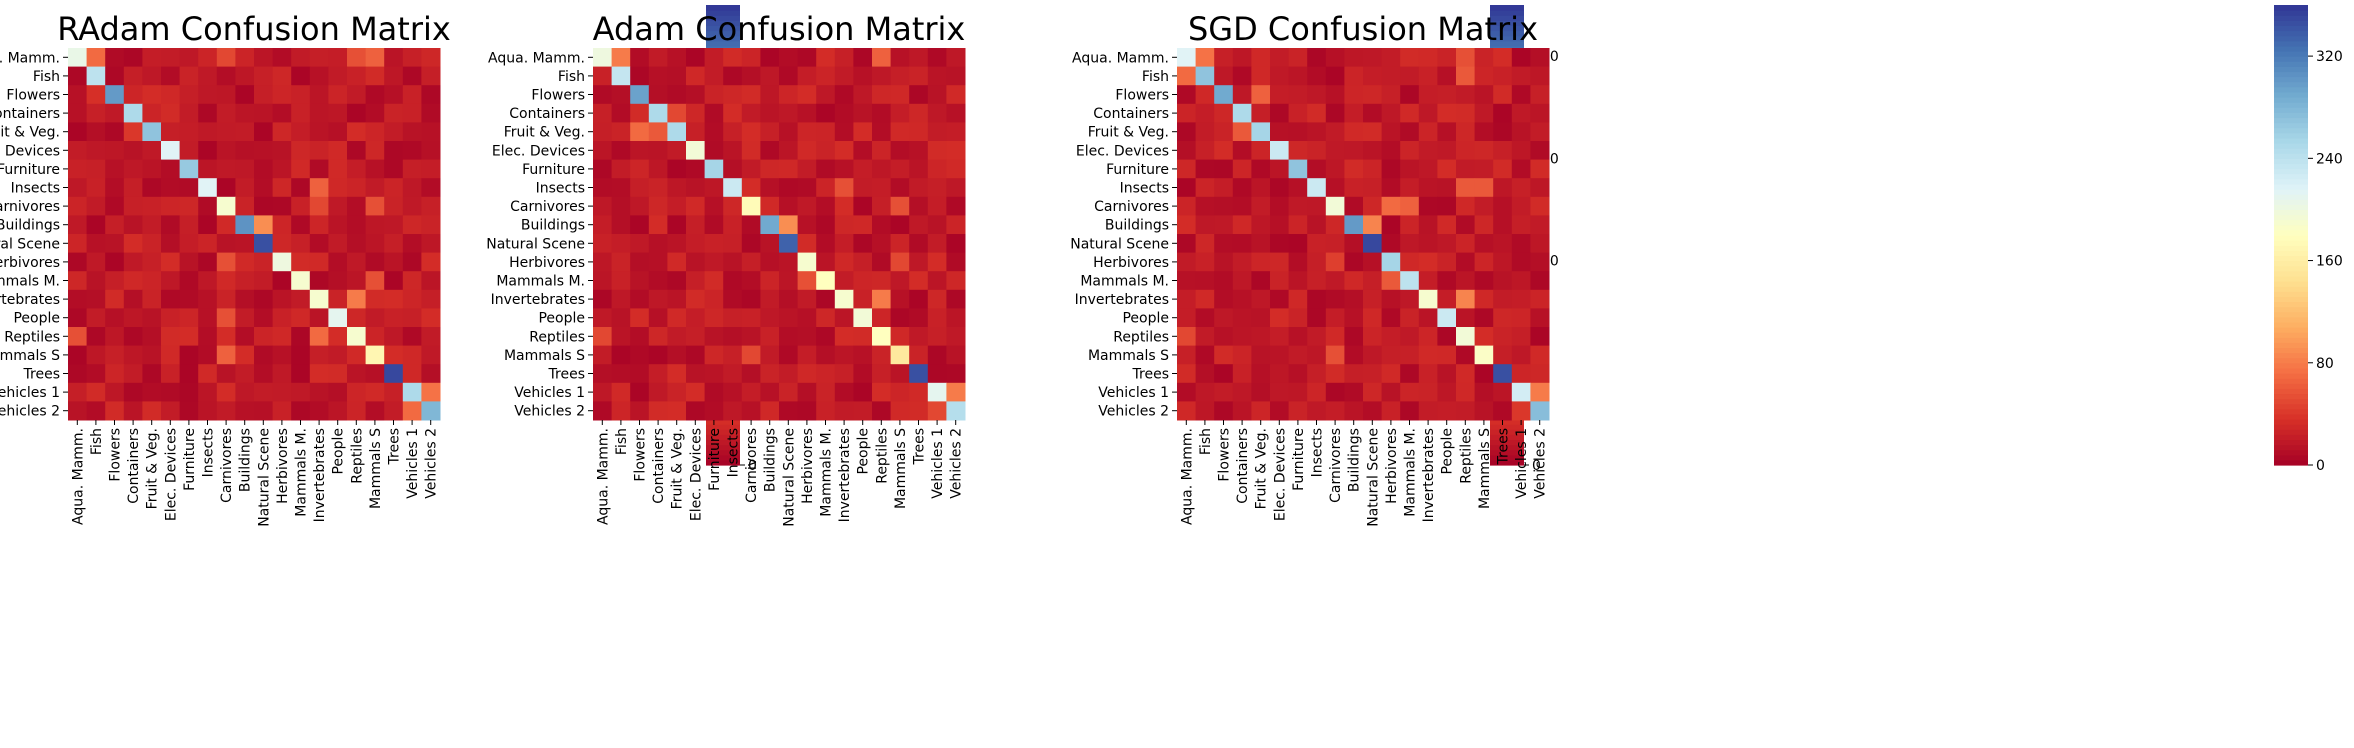 The height and width of the screenshot is (748, 2354). I want to click on ytick-label: Mammals S, so click(544, 356).